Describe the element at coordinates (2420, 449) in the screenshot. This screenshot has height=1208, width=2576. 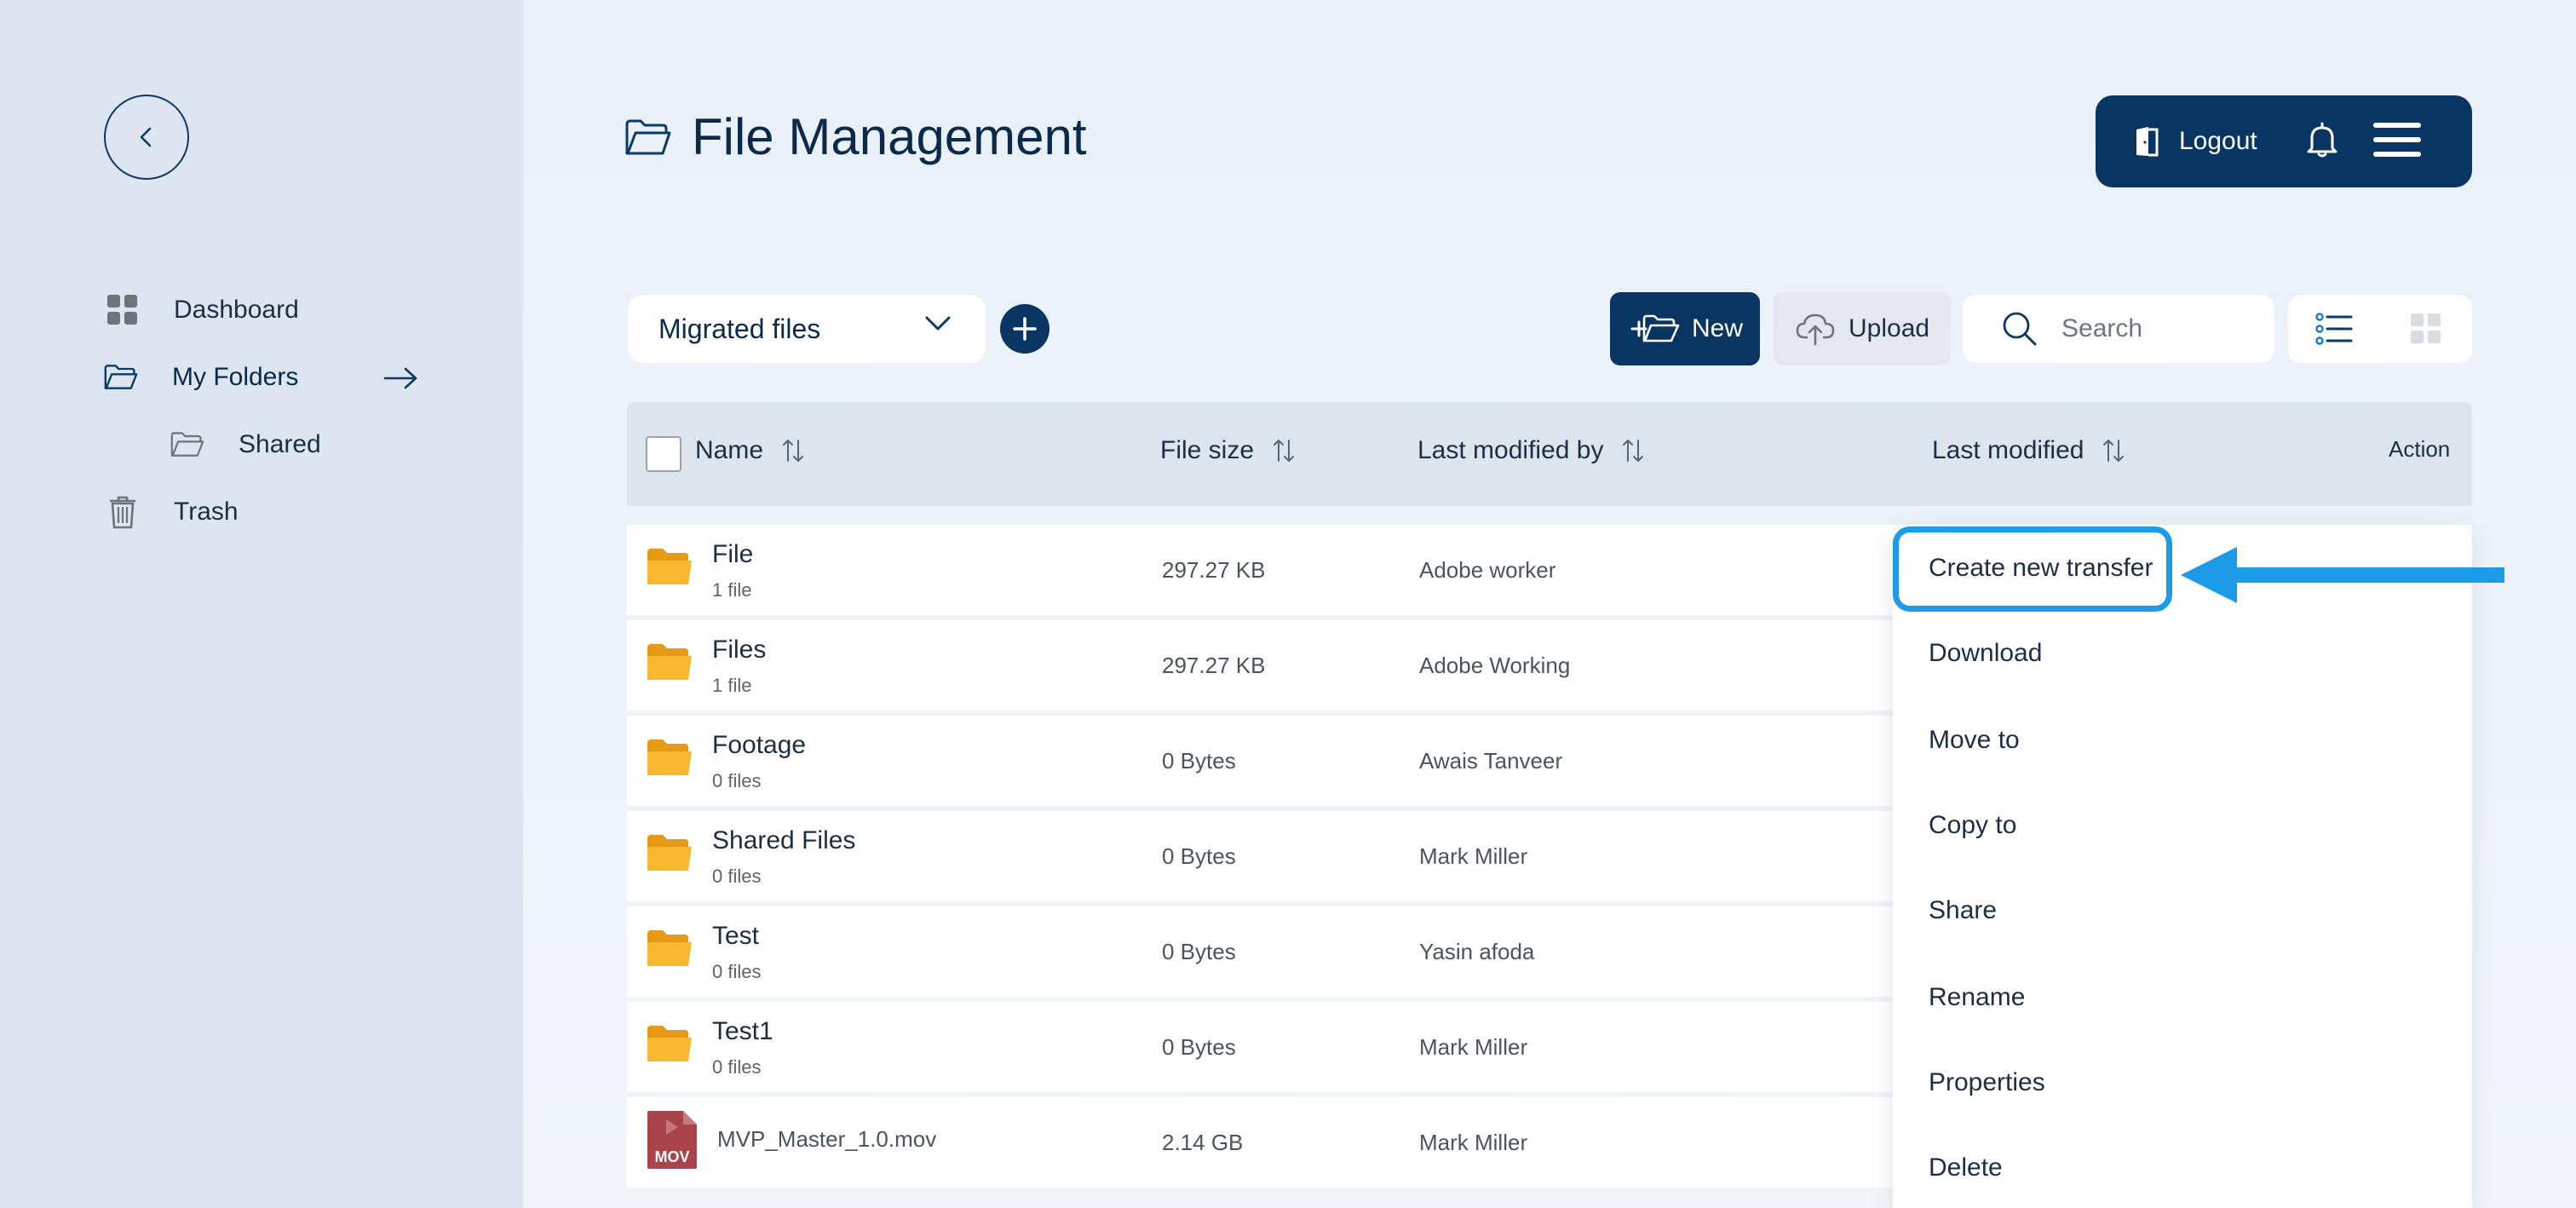
I see `column-label: Action` at that location.